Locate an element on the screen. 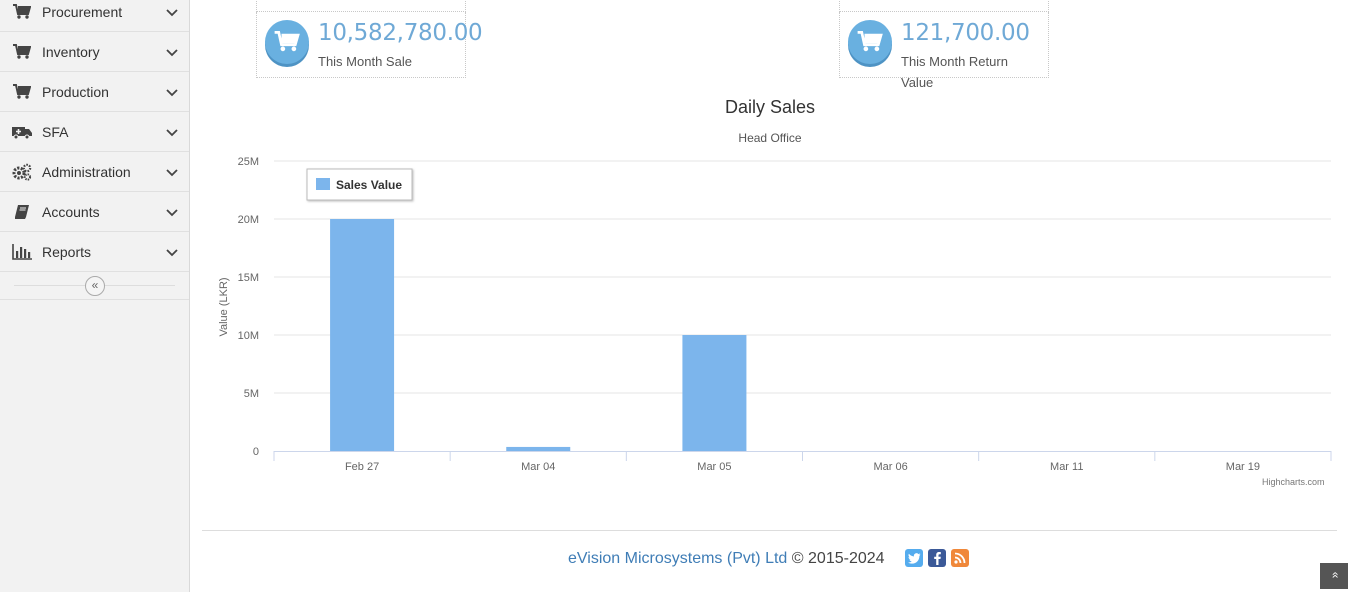 This screenshot has height=592, width=1349. sidebar-item-procurement: Procurement is located at coordinates (94, 16).